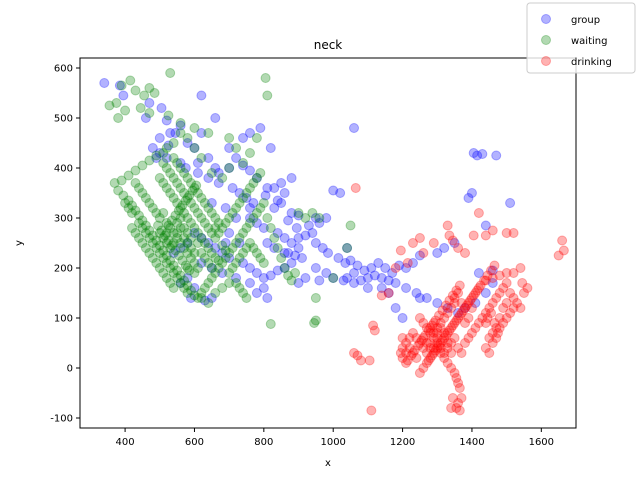 The width and height of the screenshot is (640, 480). What do you see at coordinates (402, 442) in the screenshot?
I see `x-tick-label: 1200` at bounding box center [402, 442].